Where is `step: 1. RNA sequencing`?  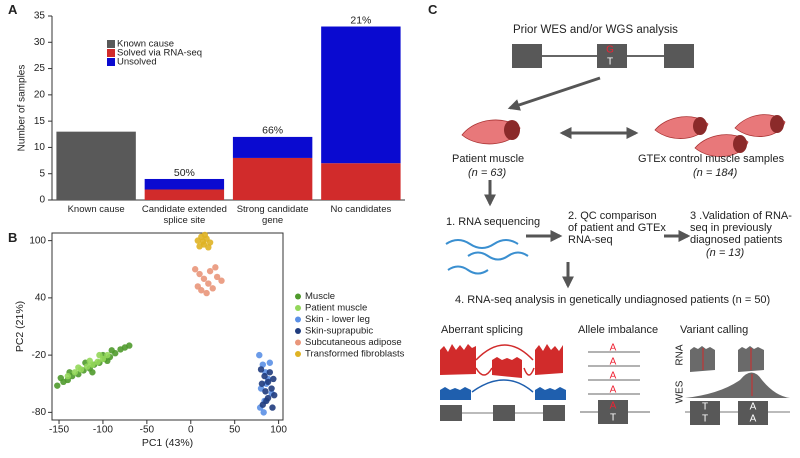 step: 1. RNA sequencing is located at coordinates (493, 222).